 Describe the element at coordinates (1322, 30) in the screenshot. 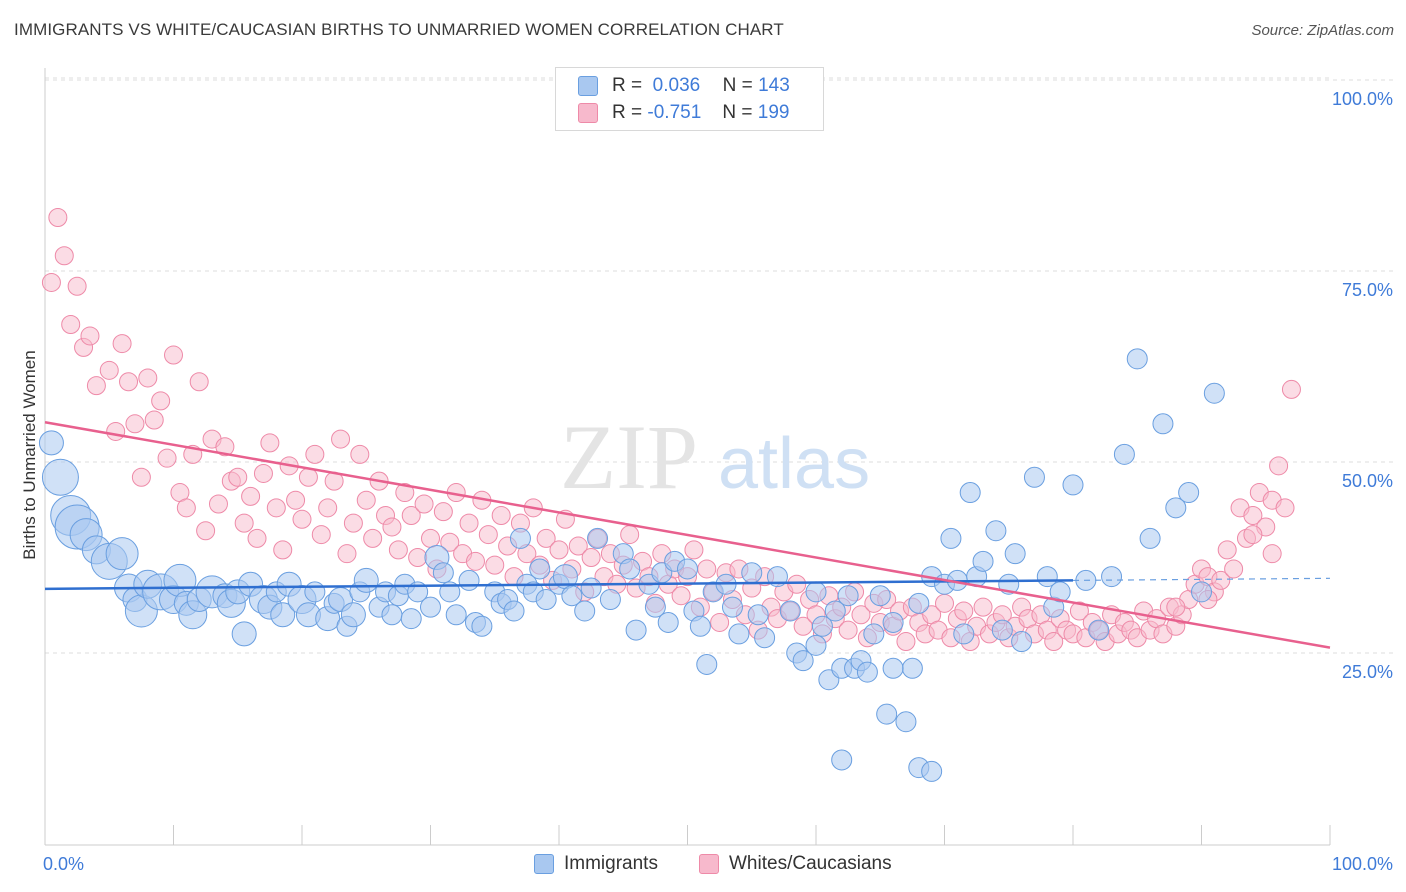

I see `source-attribution: Source: ZipAtlas.com` at that location.